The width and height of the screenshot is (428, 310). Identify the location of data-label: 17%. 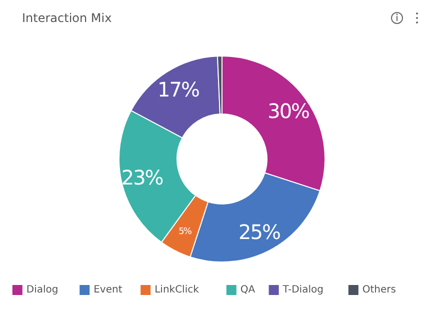
(179, 90).